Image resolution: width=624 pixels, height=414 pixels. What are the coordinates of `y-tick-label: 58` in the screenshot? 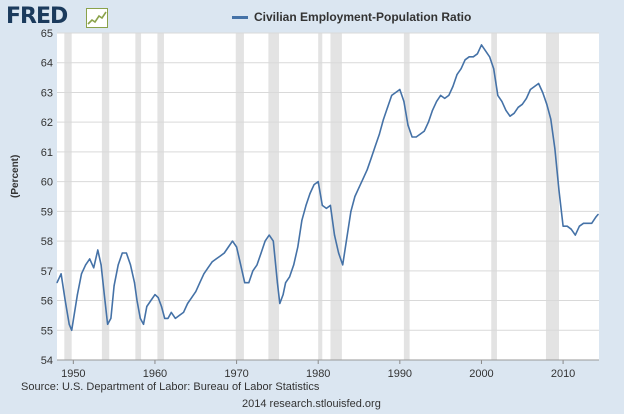 It's located at (47, 242).